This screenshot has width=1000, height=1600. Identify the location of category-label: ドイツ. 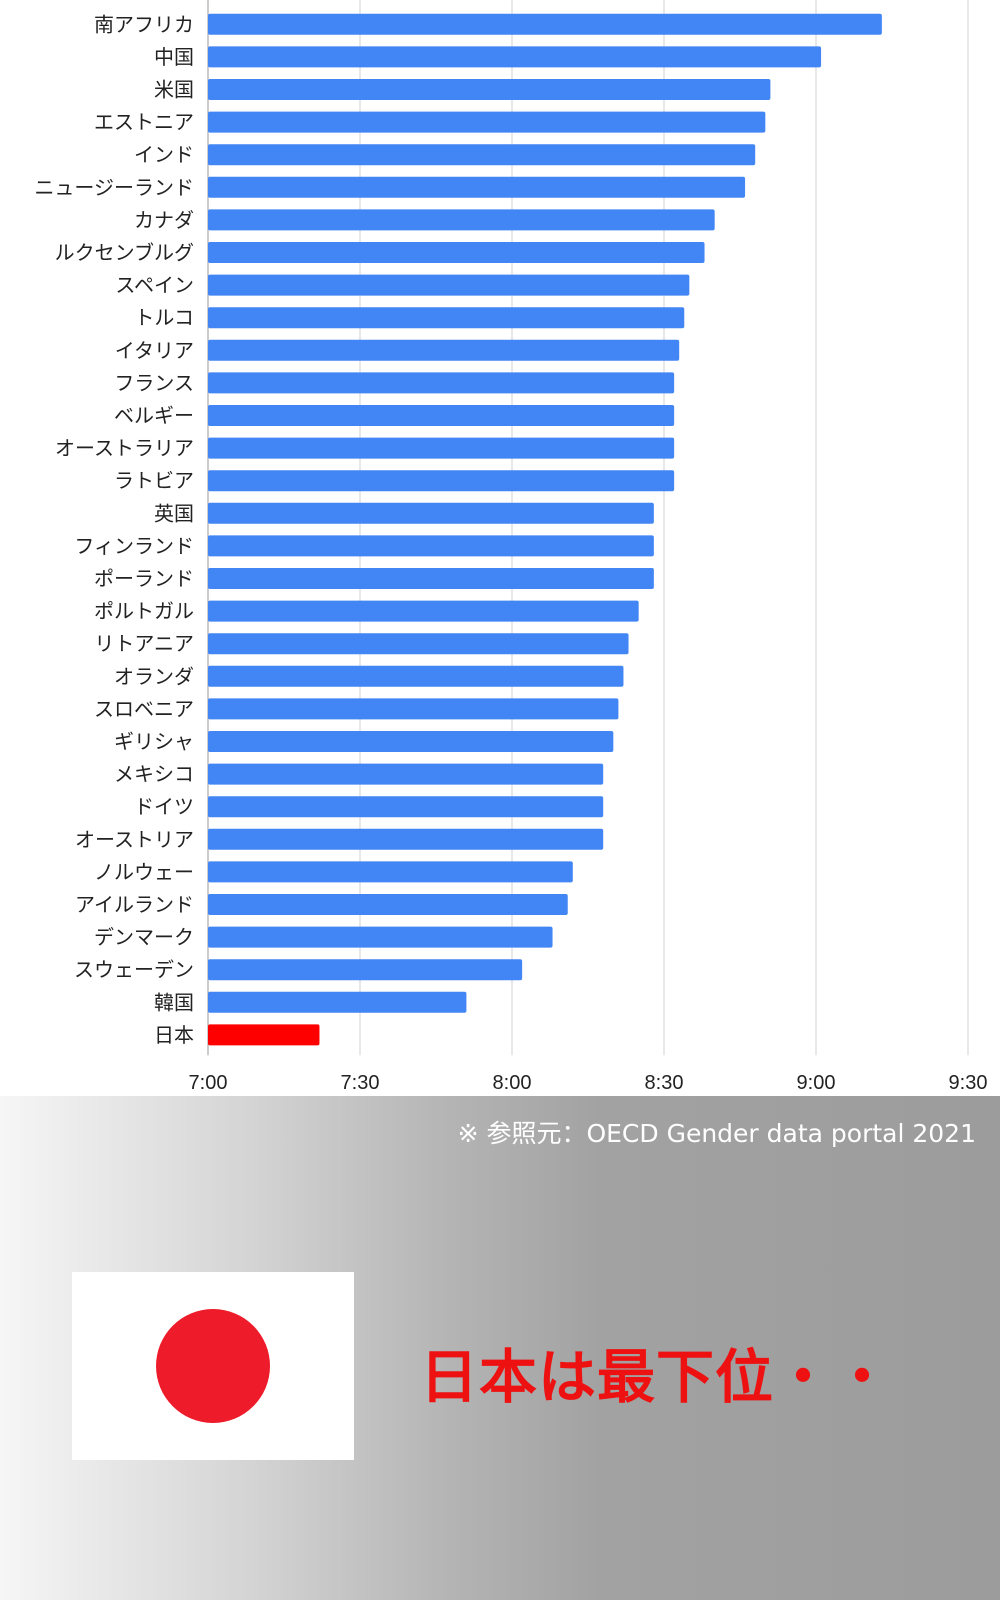
(164, 807).